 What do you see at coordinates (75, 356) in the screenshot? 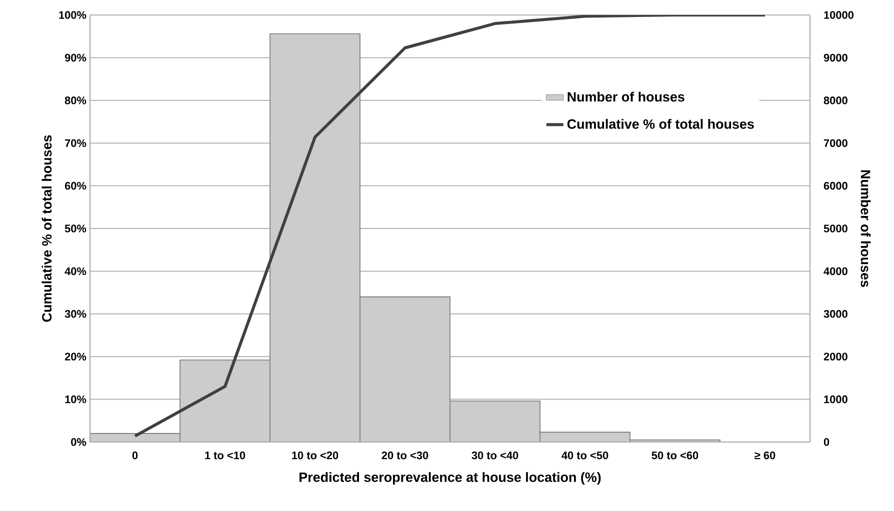
I see `y-tick-label: 20%` at bounding box center [75, 356].